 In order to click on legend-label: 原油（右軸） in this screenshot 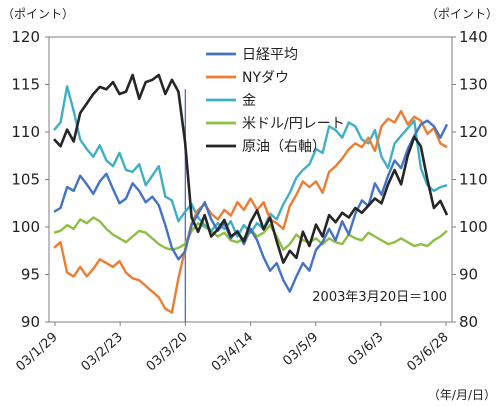, I will do `click(284, 147)`.